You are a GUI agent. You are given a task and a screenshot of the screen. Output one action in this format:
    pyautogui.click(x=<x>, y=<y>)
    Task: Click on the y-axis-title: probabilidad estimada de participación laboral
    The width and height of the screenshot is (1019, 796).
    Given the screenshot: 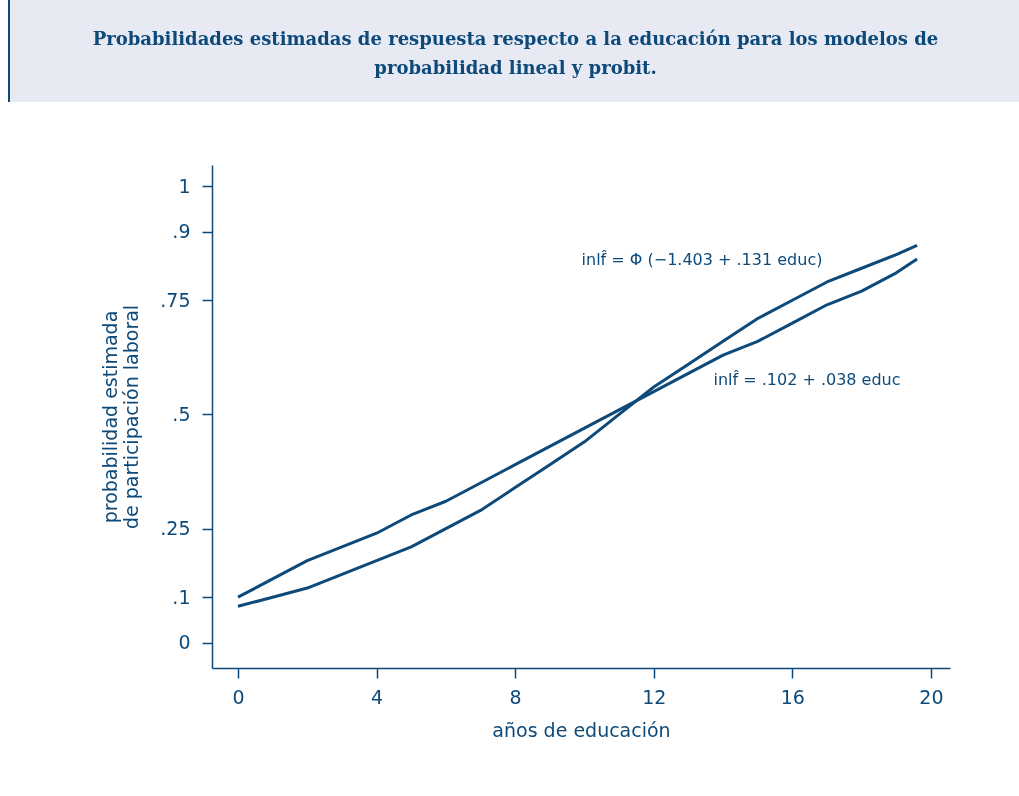 What is the action you would take?
    pyautogui.click(x=121, y=417)
    